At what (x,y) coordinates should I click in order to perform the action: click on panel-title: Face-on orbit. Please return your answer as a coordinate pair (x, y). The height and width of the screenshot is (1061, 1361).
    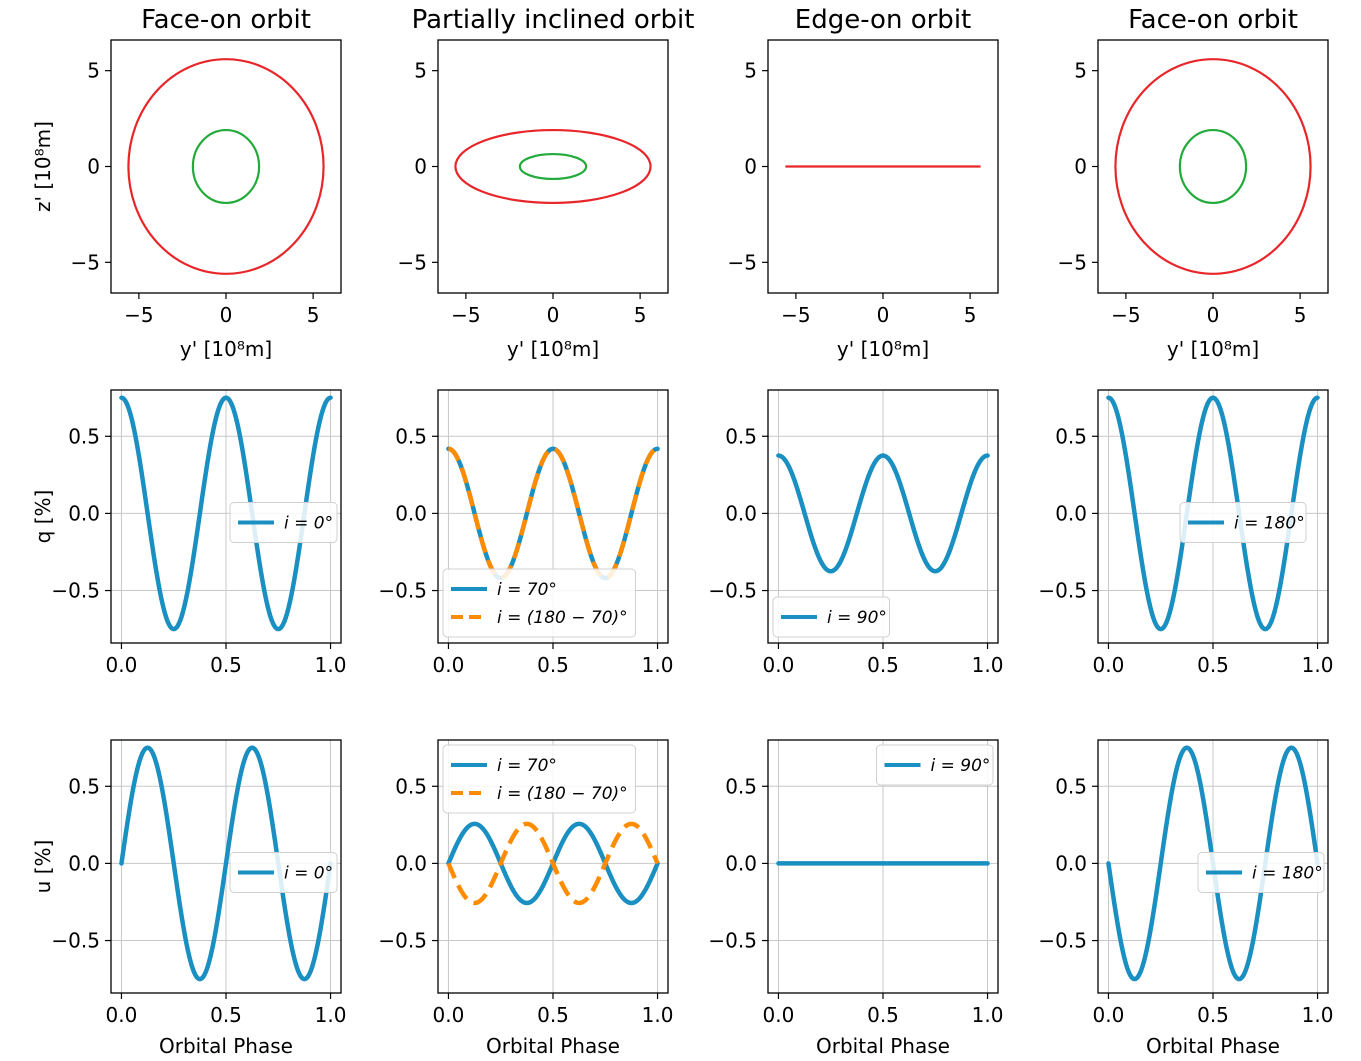
    Looking at the image, I should click on (226, 20).